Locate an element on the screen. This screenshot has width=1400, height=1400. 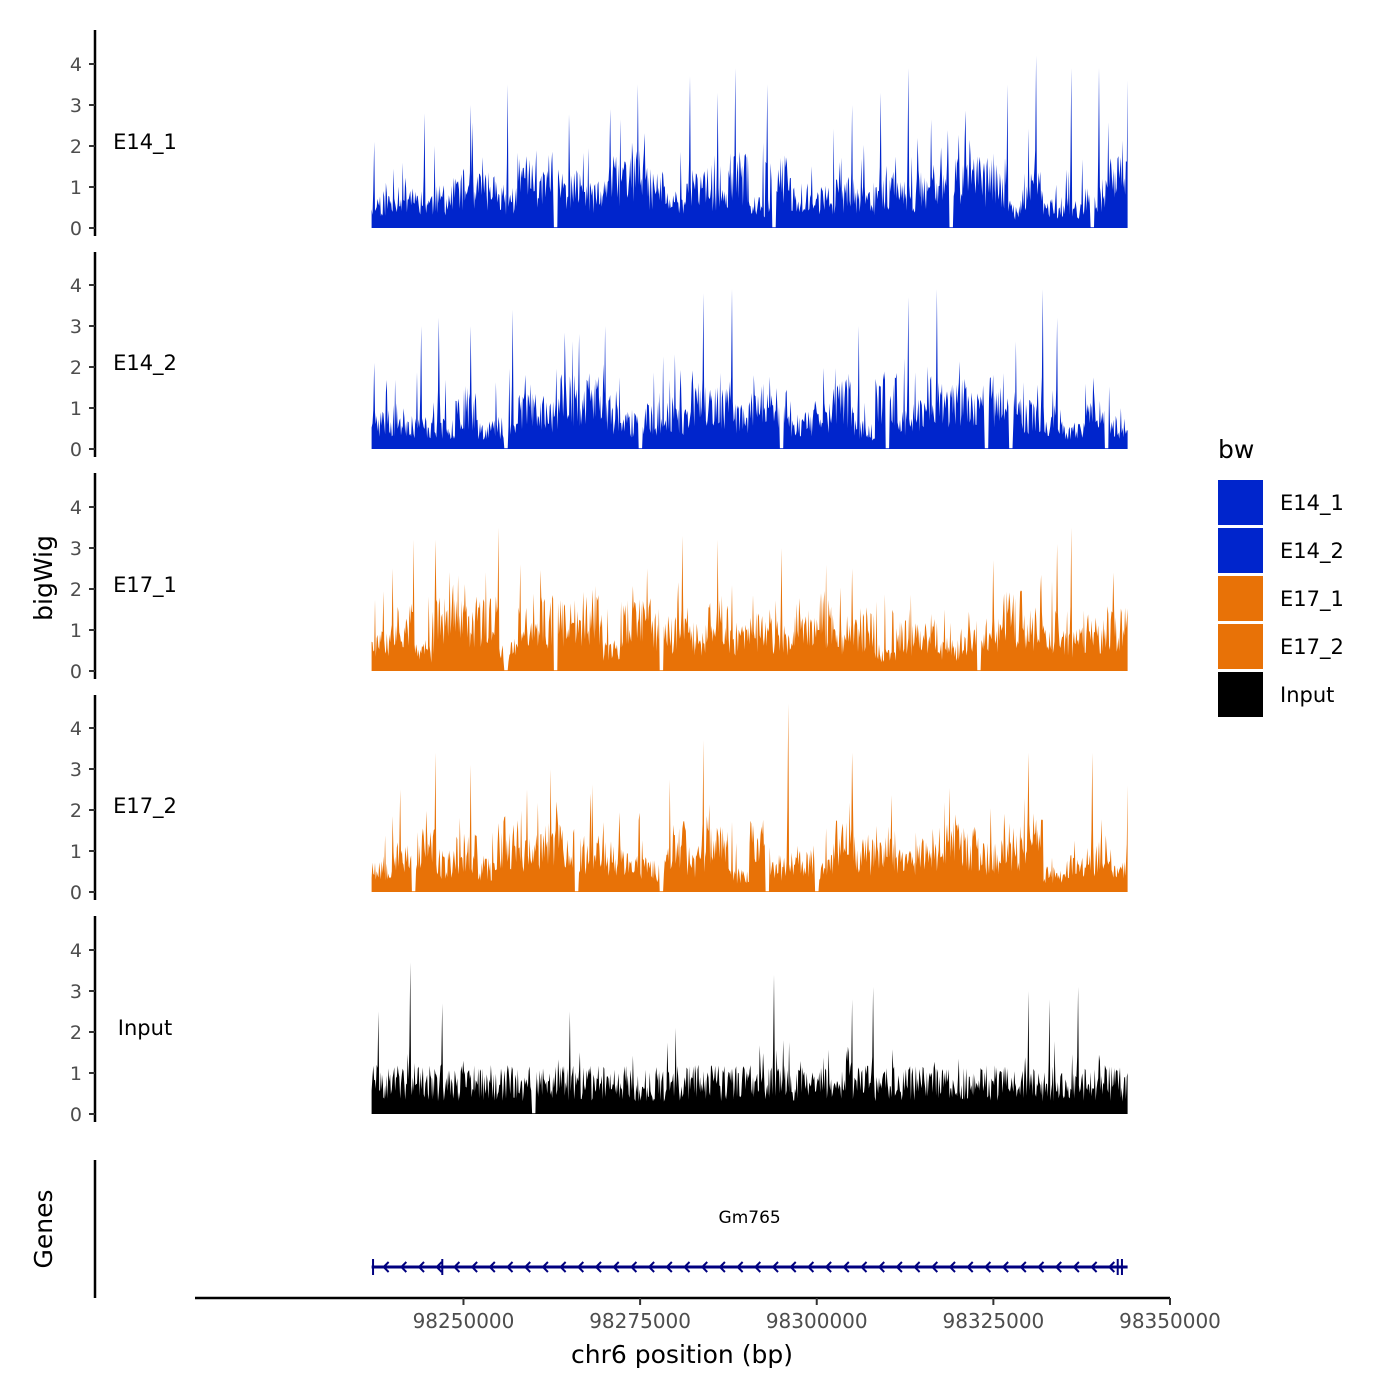
x-tick-label: 98275000 is located at coordinates (640, 1321).